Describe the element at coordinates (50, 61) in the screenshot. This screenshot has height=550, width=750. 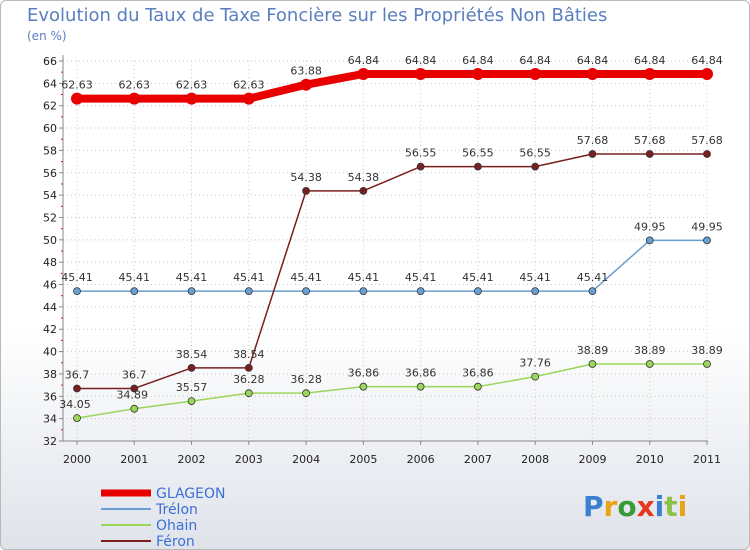
I see `y-tick-label: 66` at that location.